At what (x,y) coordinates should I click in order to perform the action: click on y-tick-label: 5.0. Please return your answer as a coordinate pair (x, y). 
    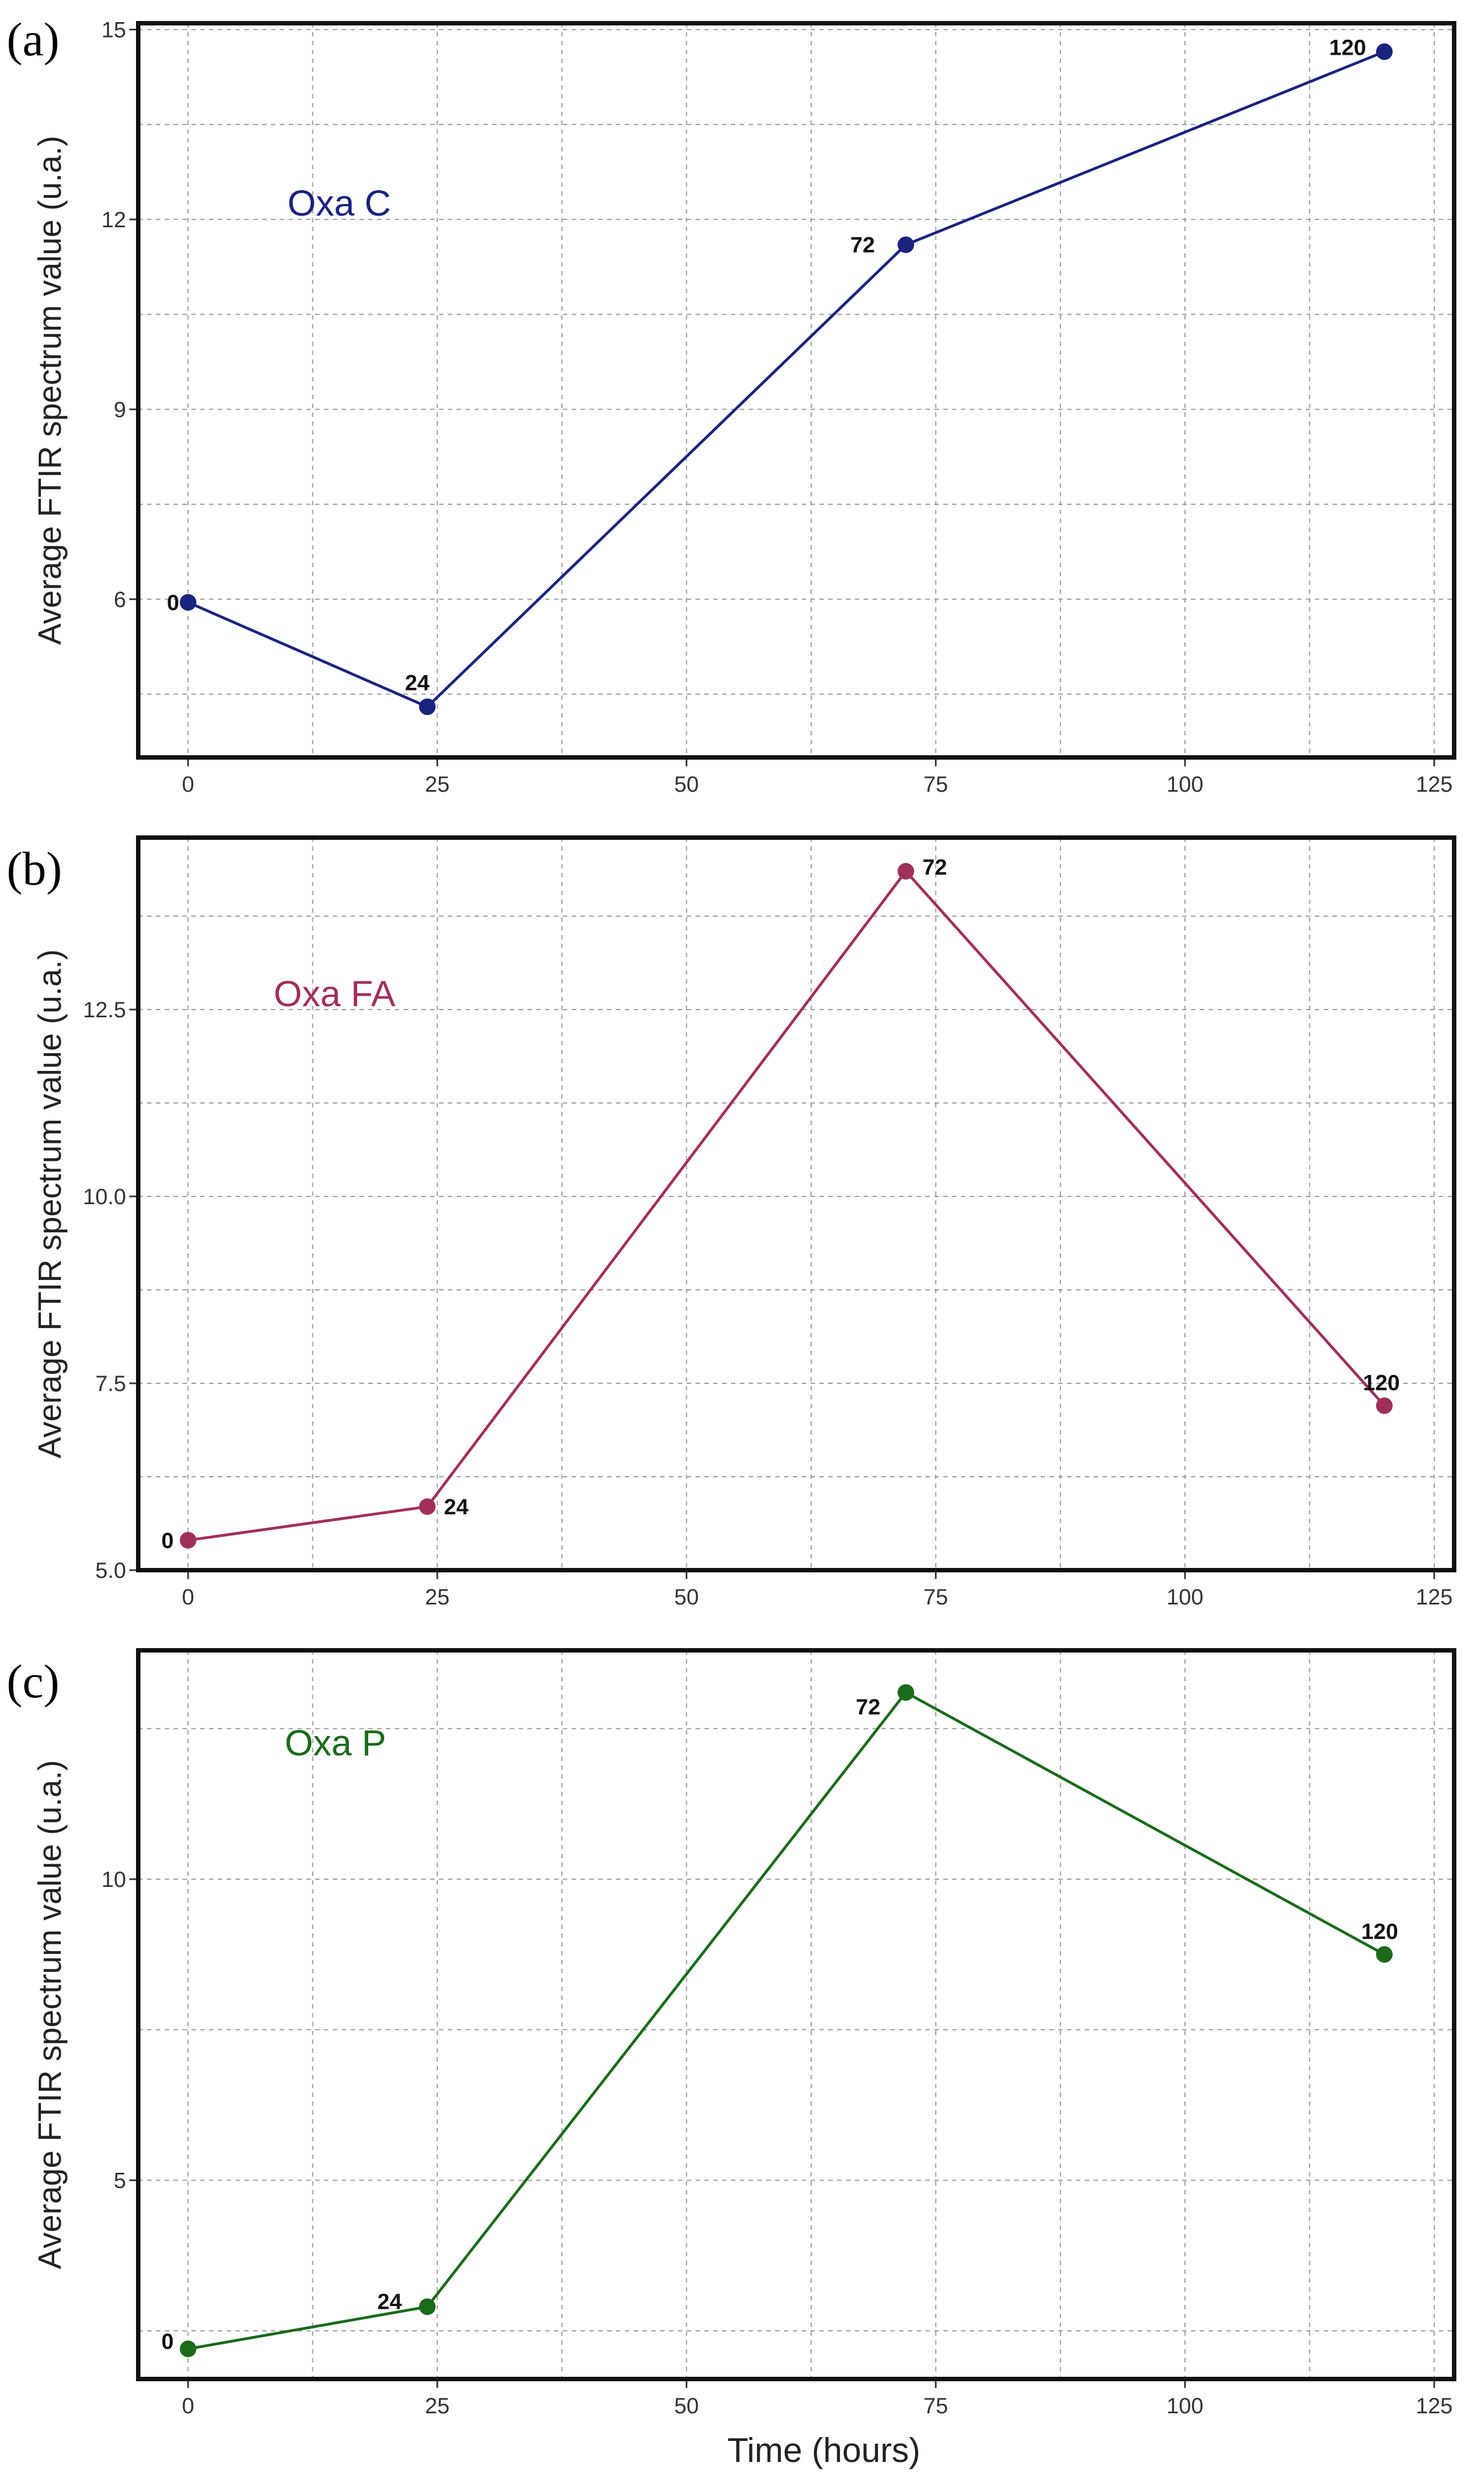
    Looking at the image, I should click on (111, 1571).